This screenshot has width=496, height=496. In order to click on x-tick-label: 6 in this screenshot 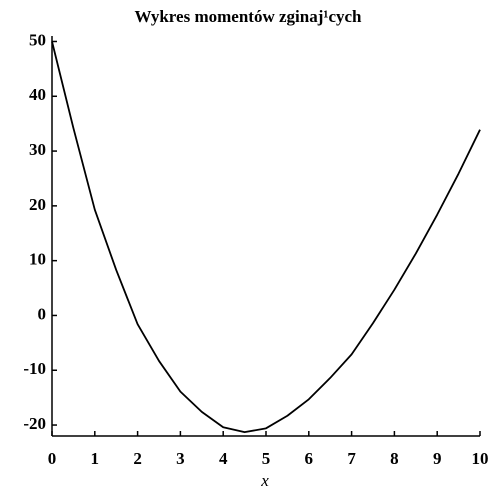, I will do `click(309, 458)`.